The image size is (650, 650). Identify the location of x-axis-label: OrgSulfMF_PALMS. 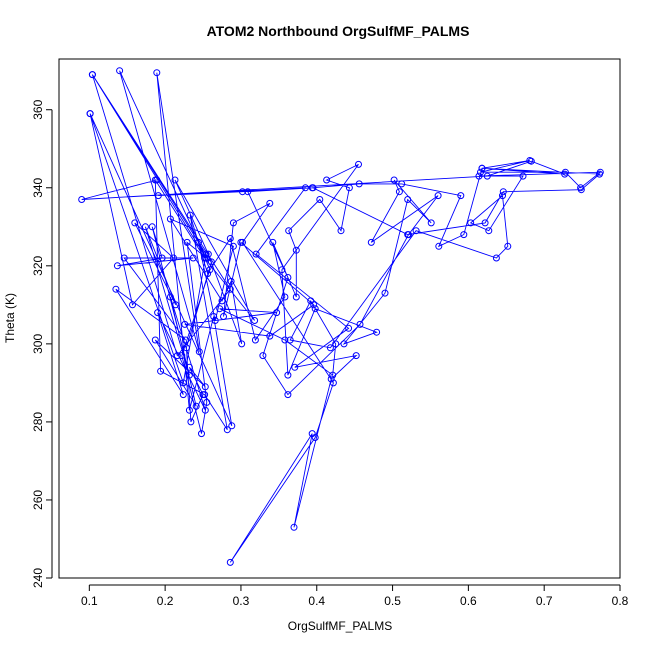
(340, 626).